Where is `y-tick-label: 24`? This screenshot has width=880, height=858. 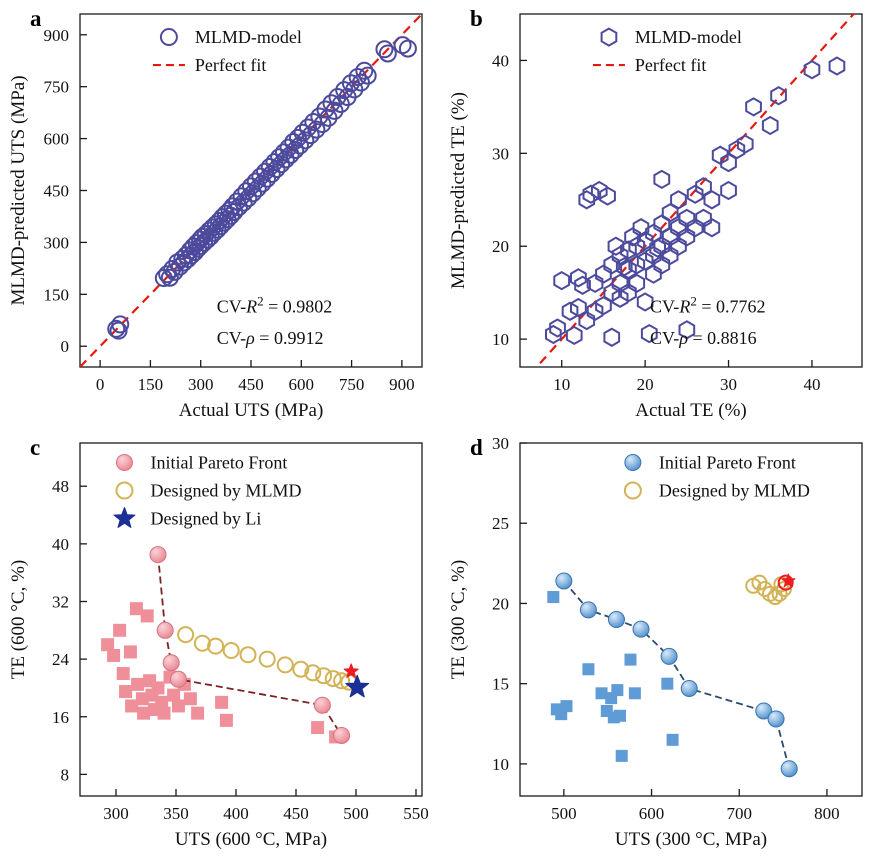
y-tick-label: 24 is located at coordinates (61, 659).